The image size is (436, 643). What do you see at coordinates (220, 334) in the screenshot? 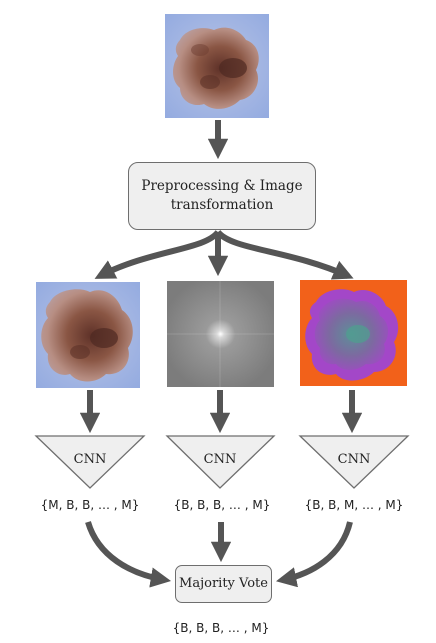
I see `lesion-image-fourier` at bounding box center [220, 334].